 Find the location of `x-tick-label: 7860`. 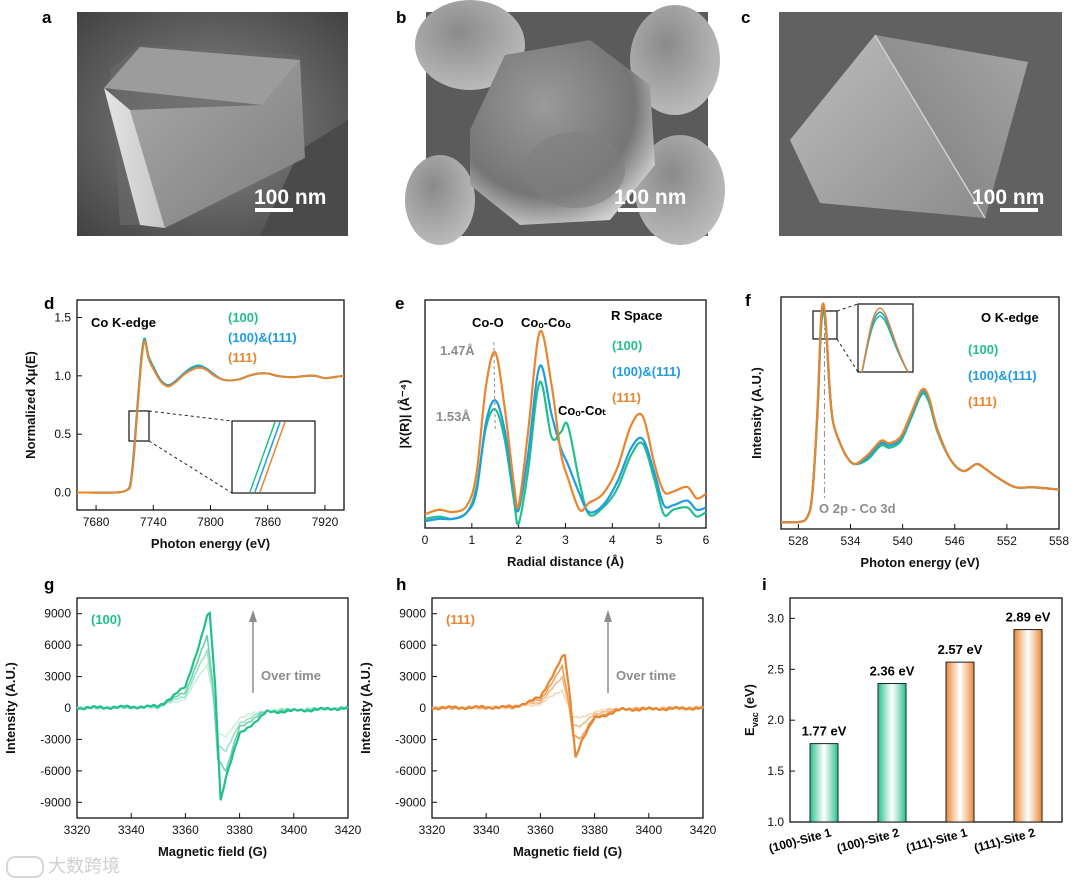

x-tick-label: 7860 is located at coordinates (267, 522).